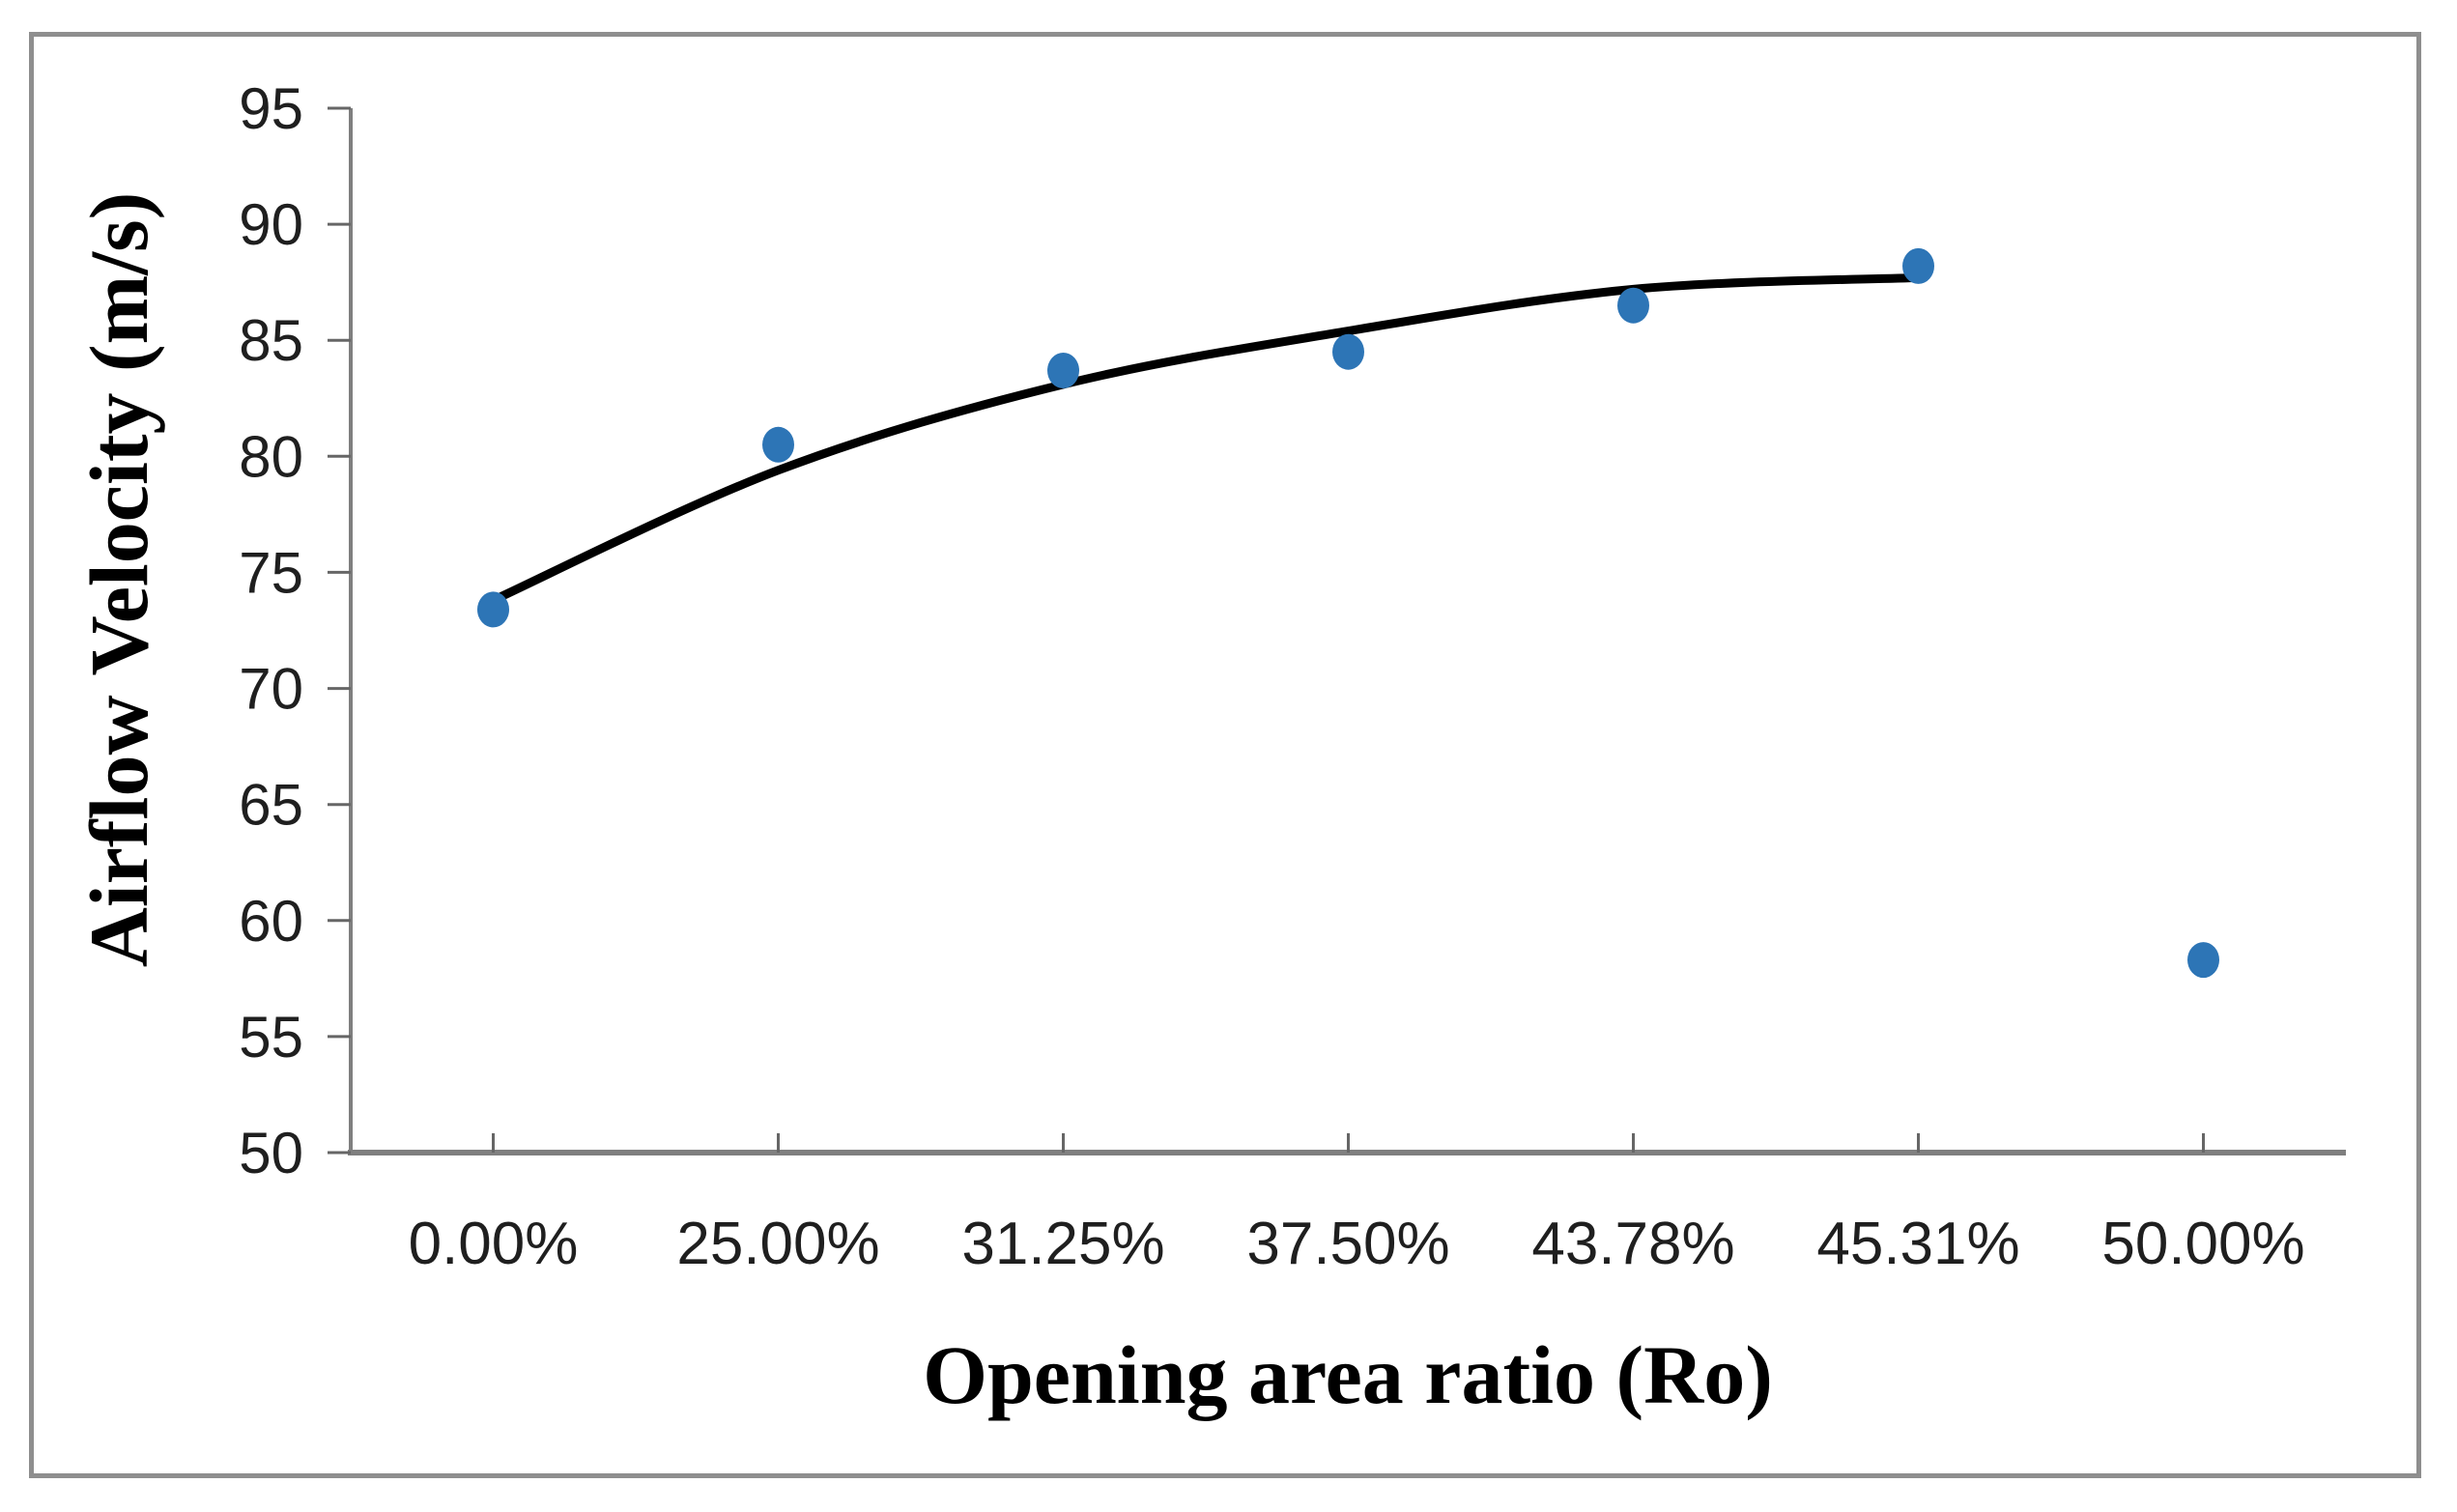 This screenshot has width=2457, height=1512. I want to click on y-axis-title: Airflow Velocity (m/s), so click(118, 580).